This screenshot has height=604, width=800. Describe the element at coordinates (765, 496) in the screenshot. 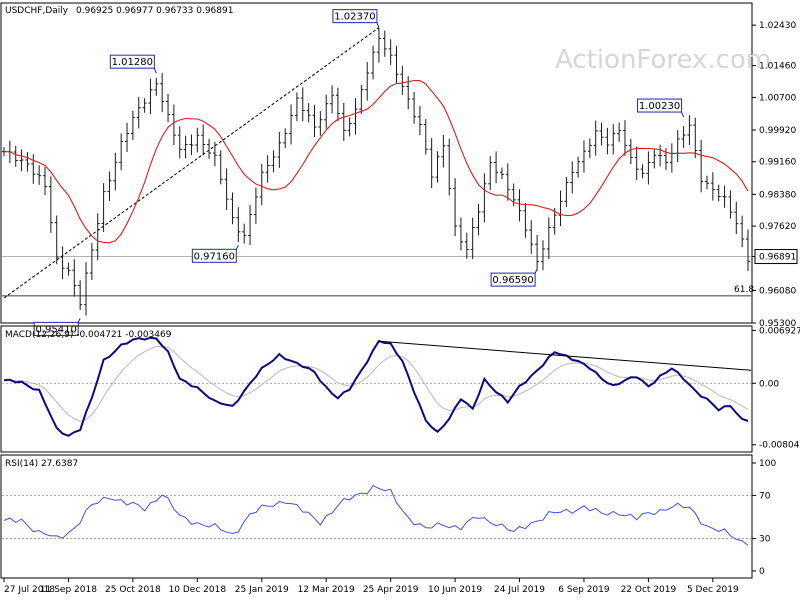

I see `rsi-y-tick-label: 70` at that location.